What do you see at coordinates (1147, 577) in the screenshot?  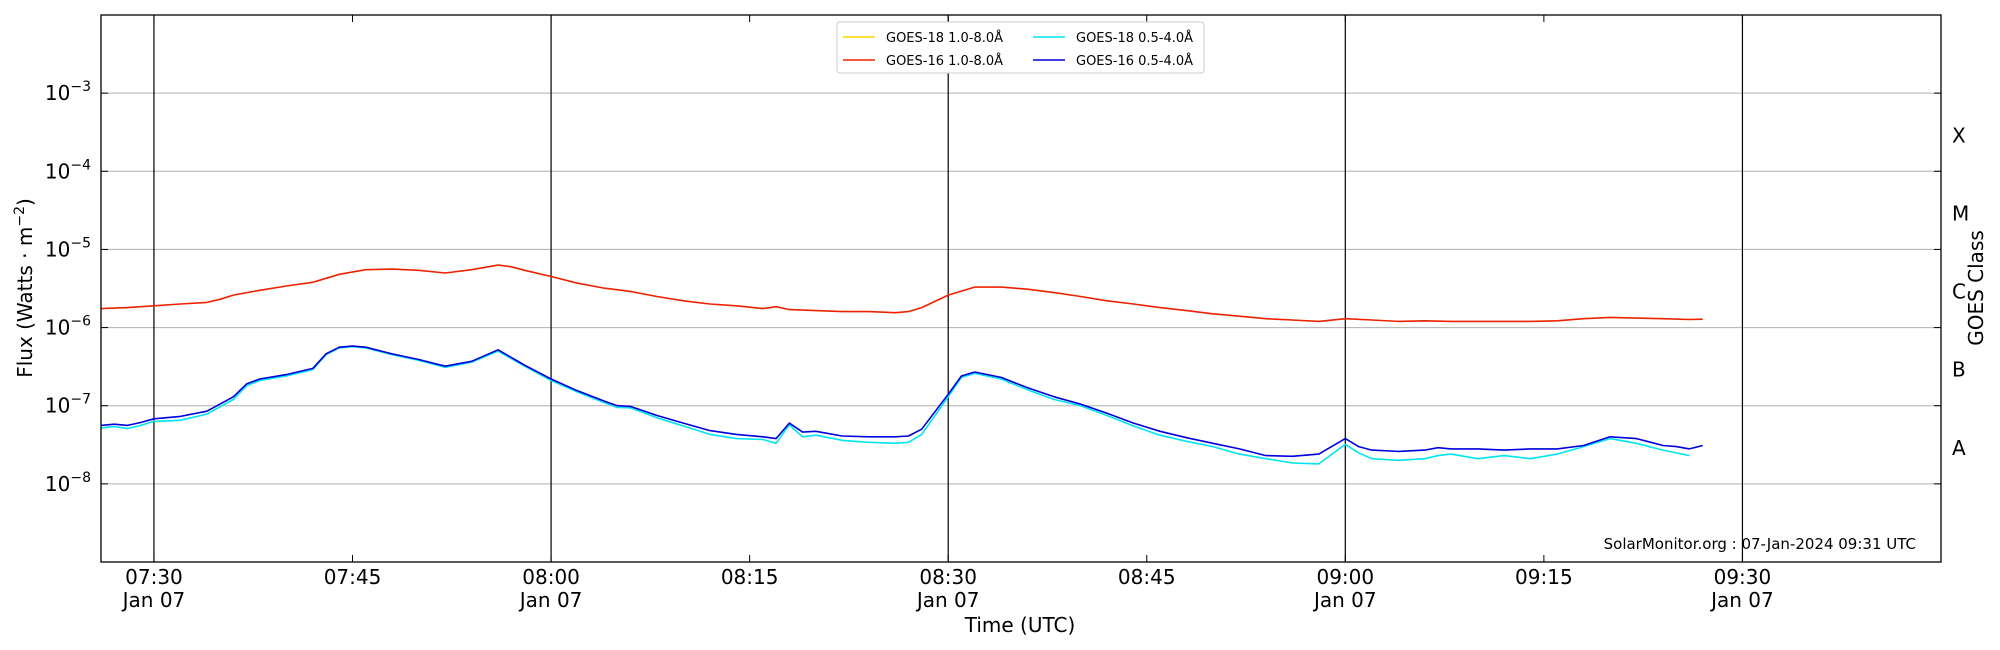 I see `x-tick-label: 08:45` at bounding box center [1147, 577].